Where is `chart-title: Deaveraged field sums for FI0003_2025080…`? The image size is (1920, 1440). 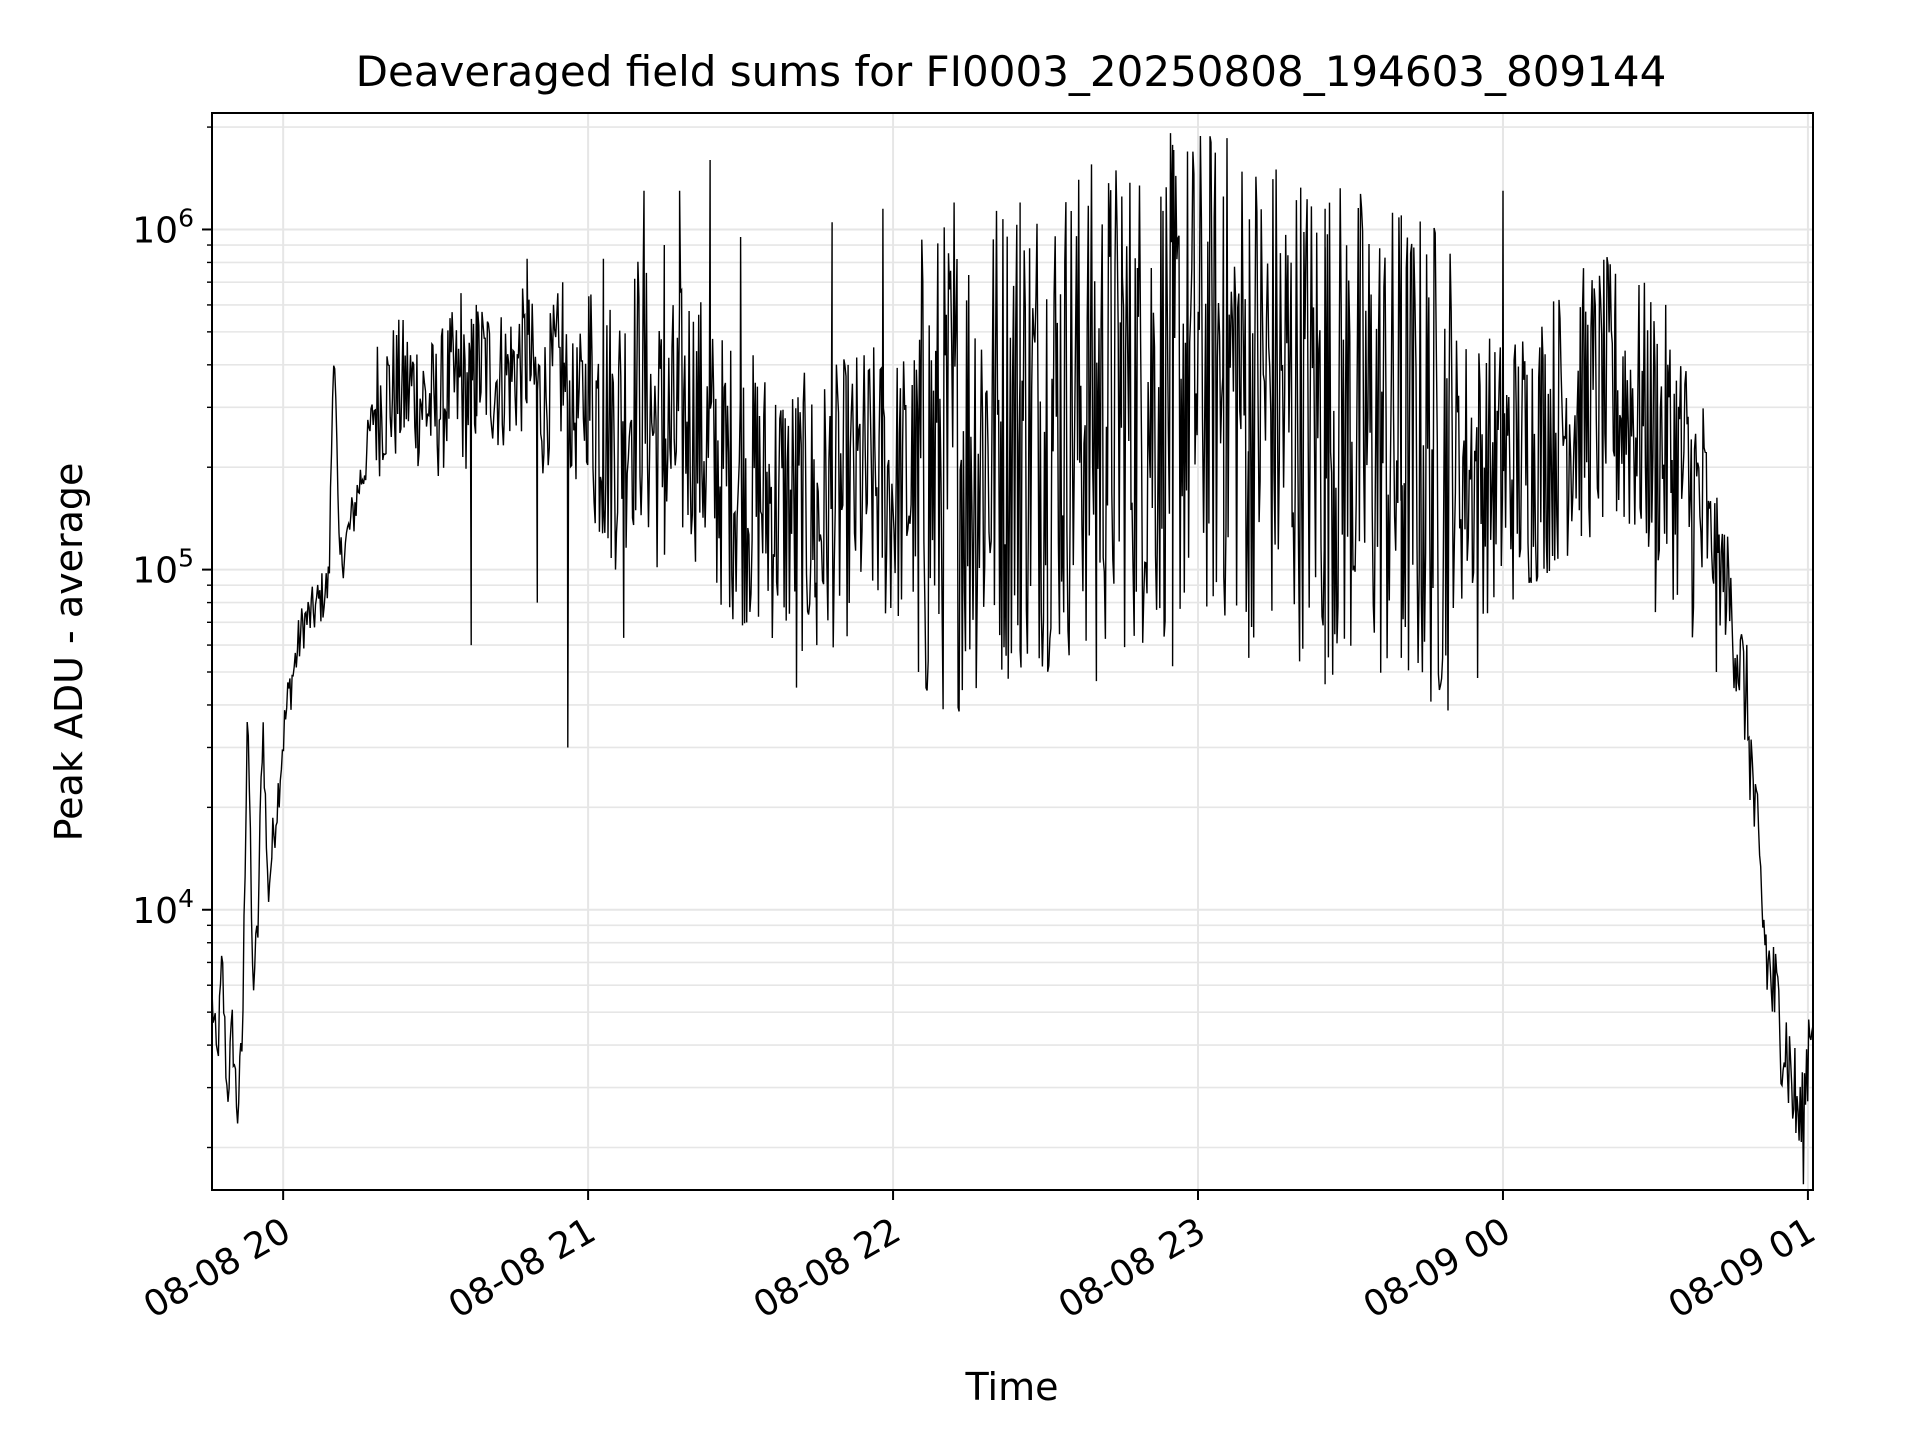 chart-title: Deaveraged field sums for FI0003_2025080… is located at coordinates (1011, 71).